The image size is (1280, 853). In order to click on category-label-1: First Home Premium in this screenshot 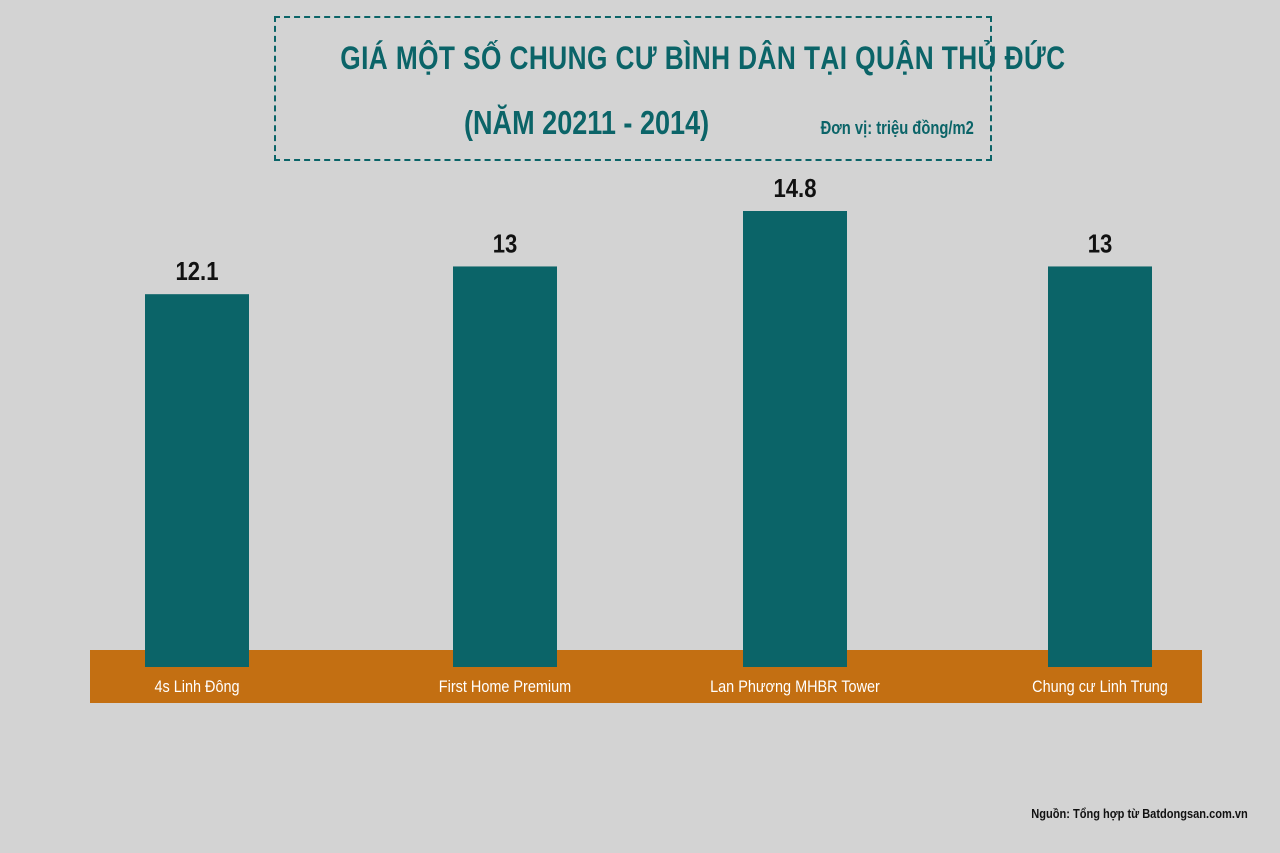, I will do `click(505, 687)`.